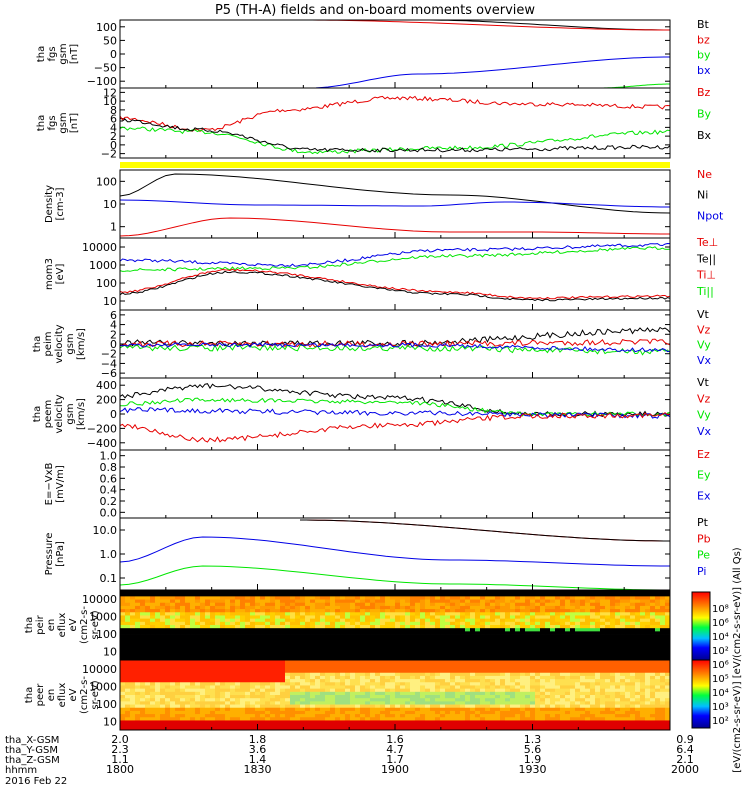  I want to click on series-Vz, so click(395, 427).